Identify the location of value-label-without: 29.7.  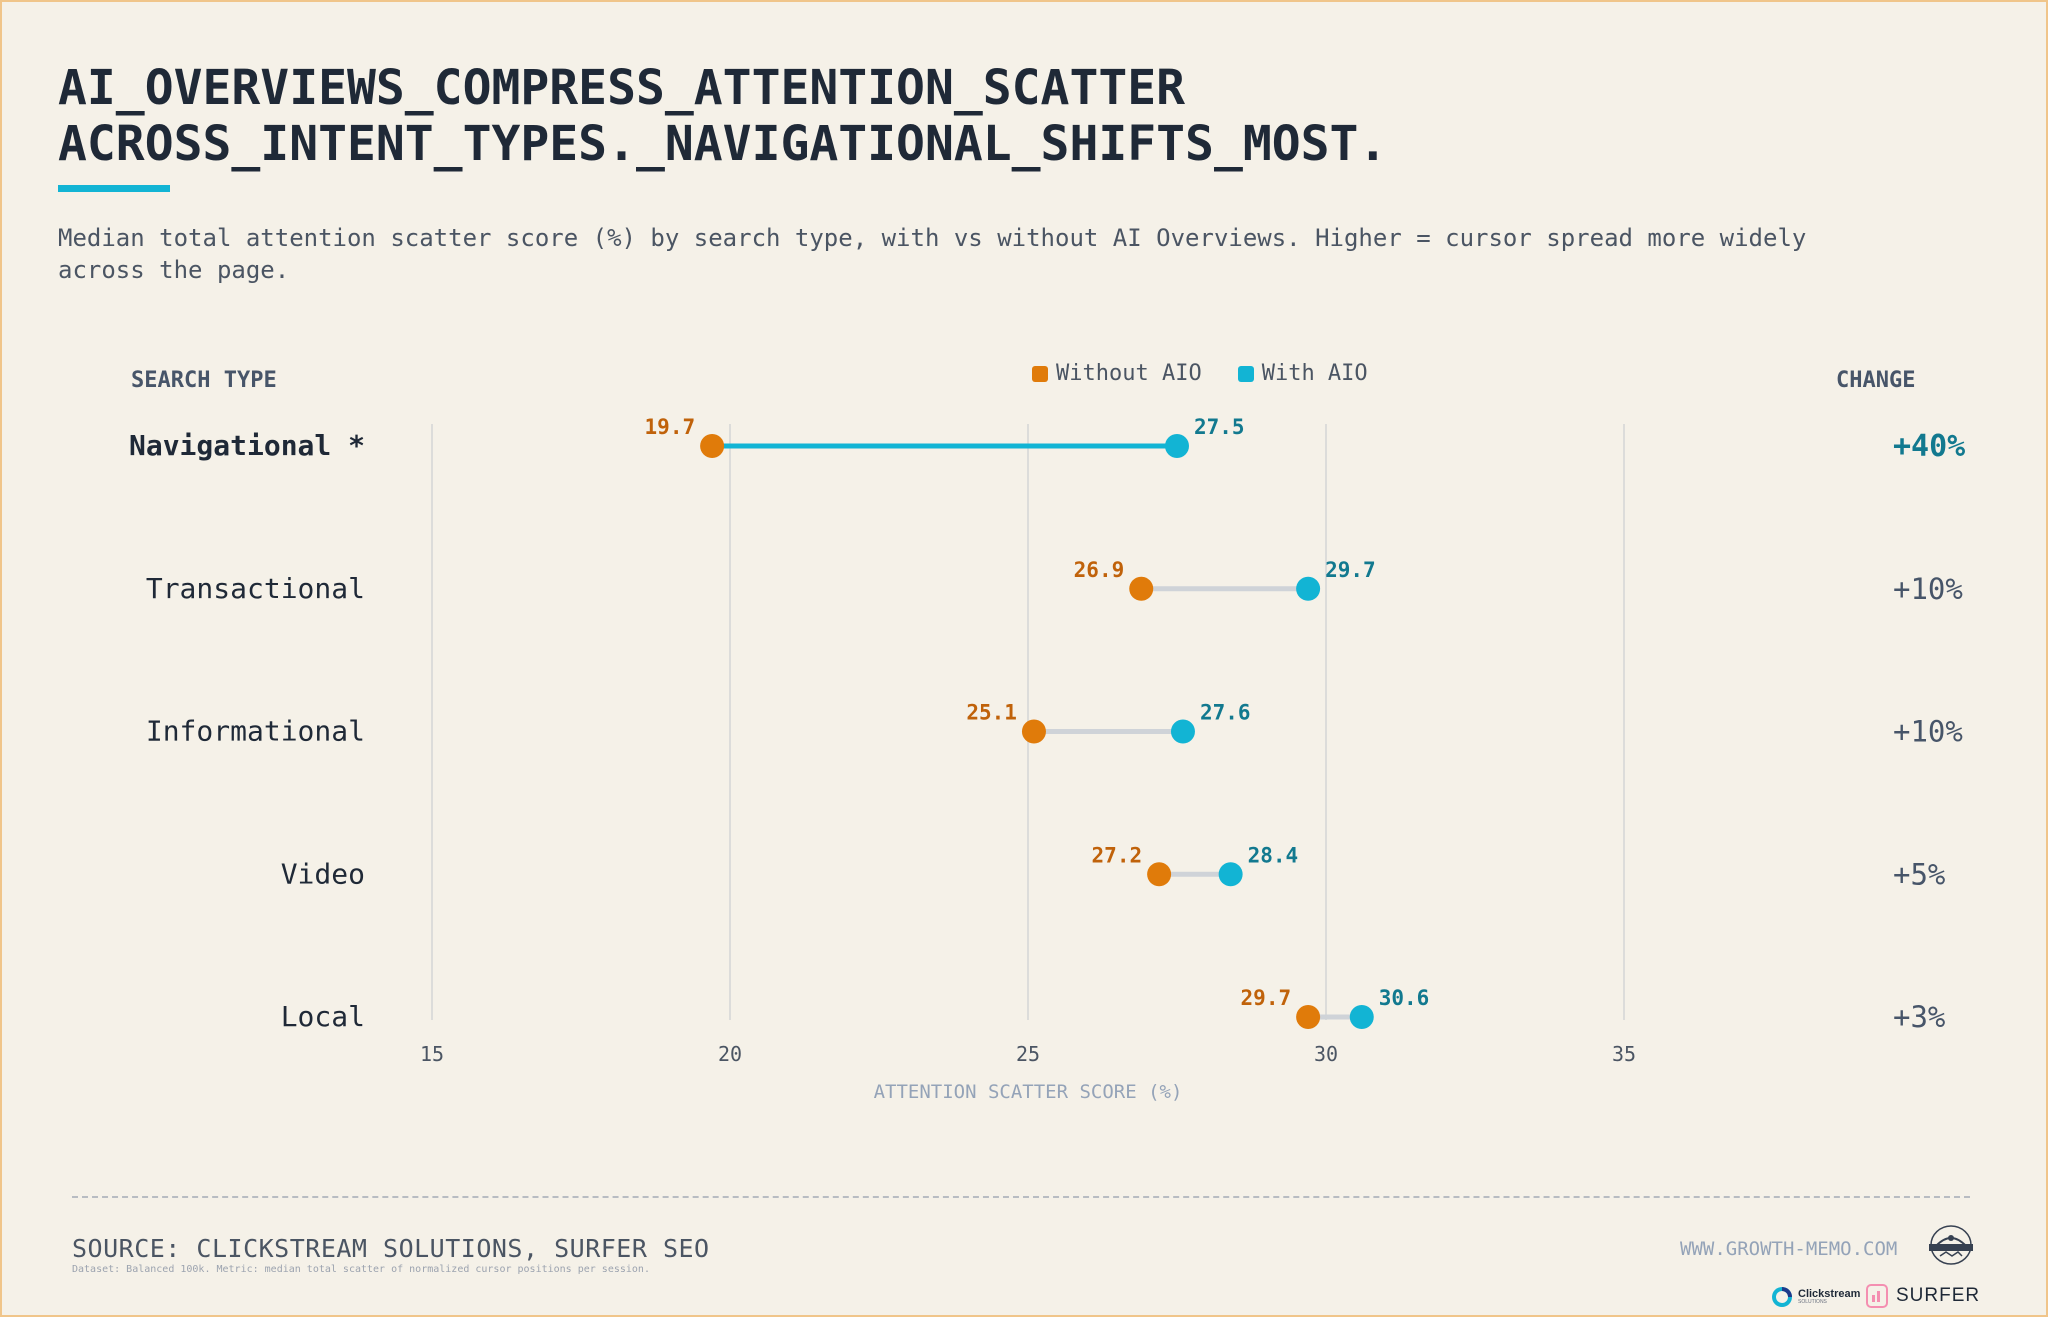
(1266, 998).